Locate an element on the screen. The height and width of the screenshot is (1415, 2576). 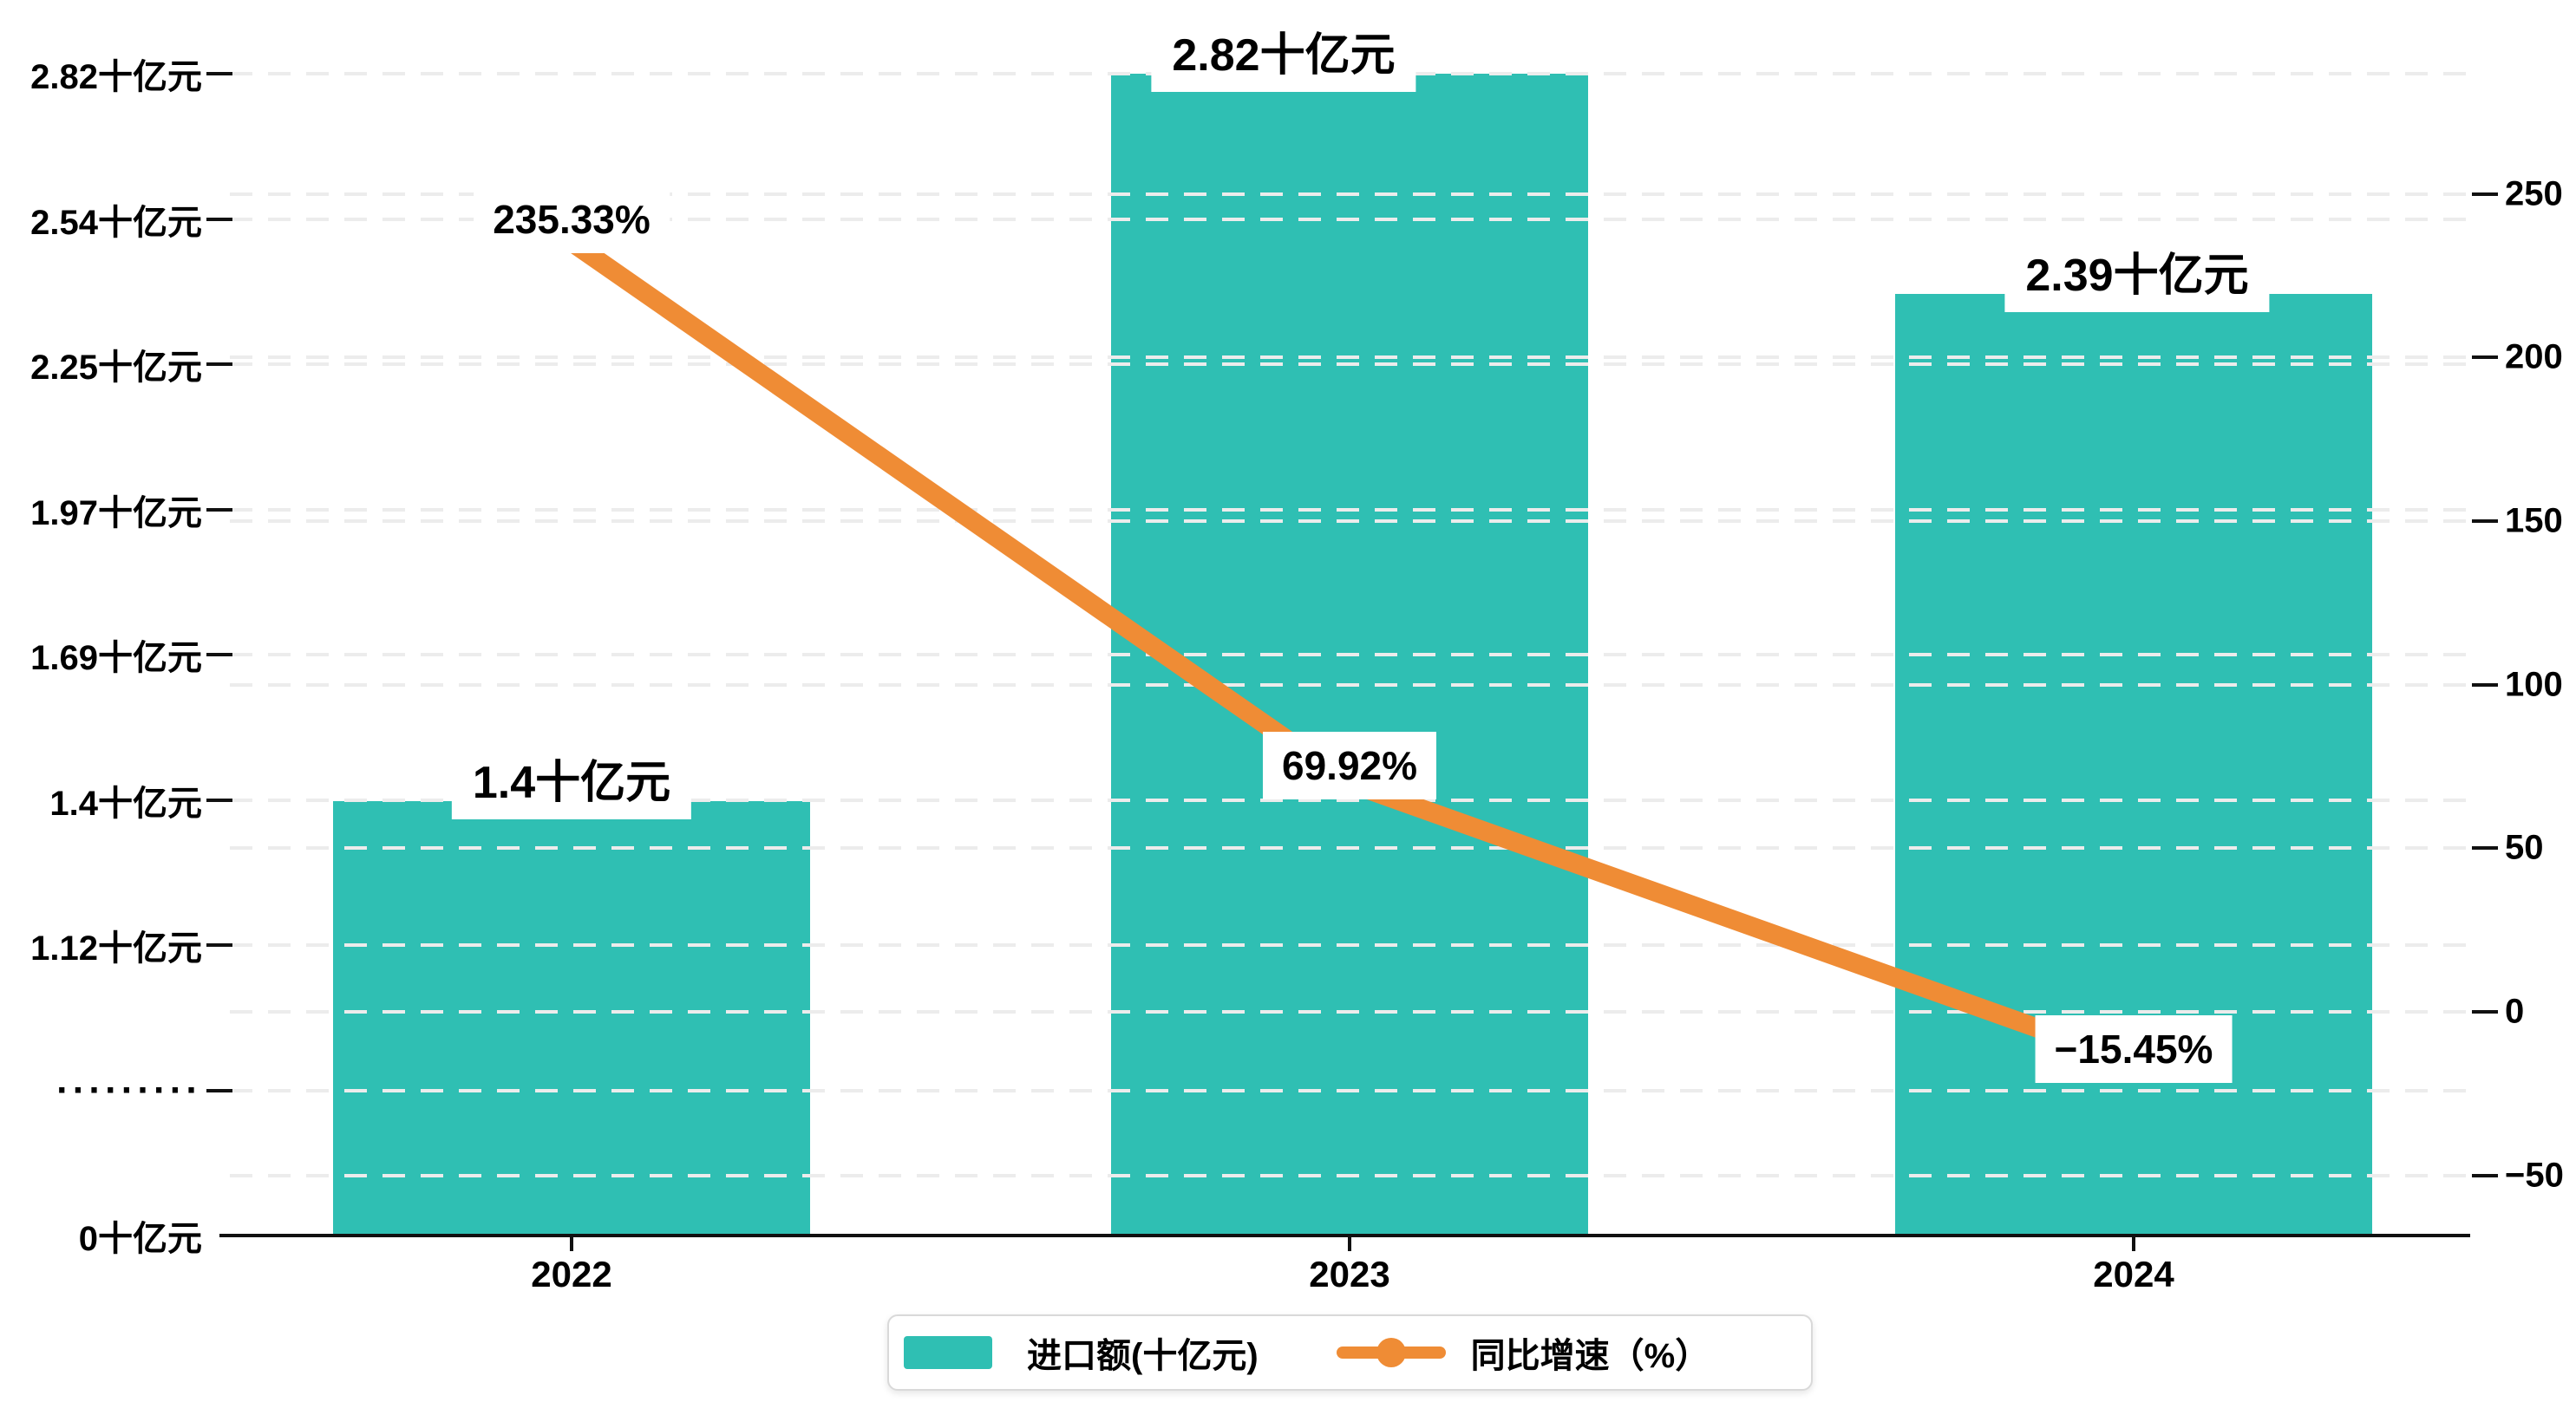
line-value-label-2024: −15.45% is located at coordinates (2134, 1049).